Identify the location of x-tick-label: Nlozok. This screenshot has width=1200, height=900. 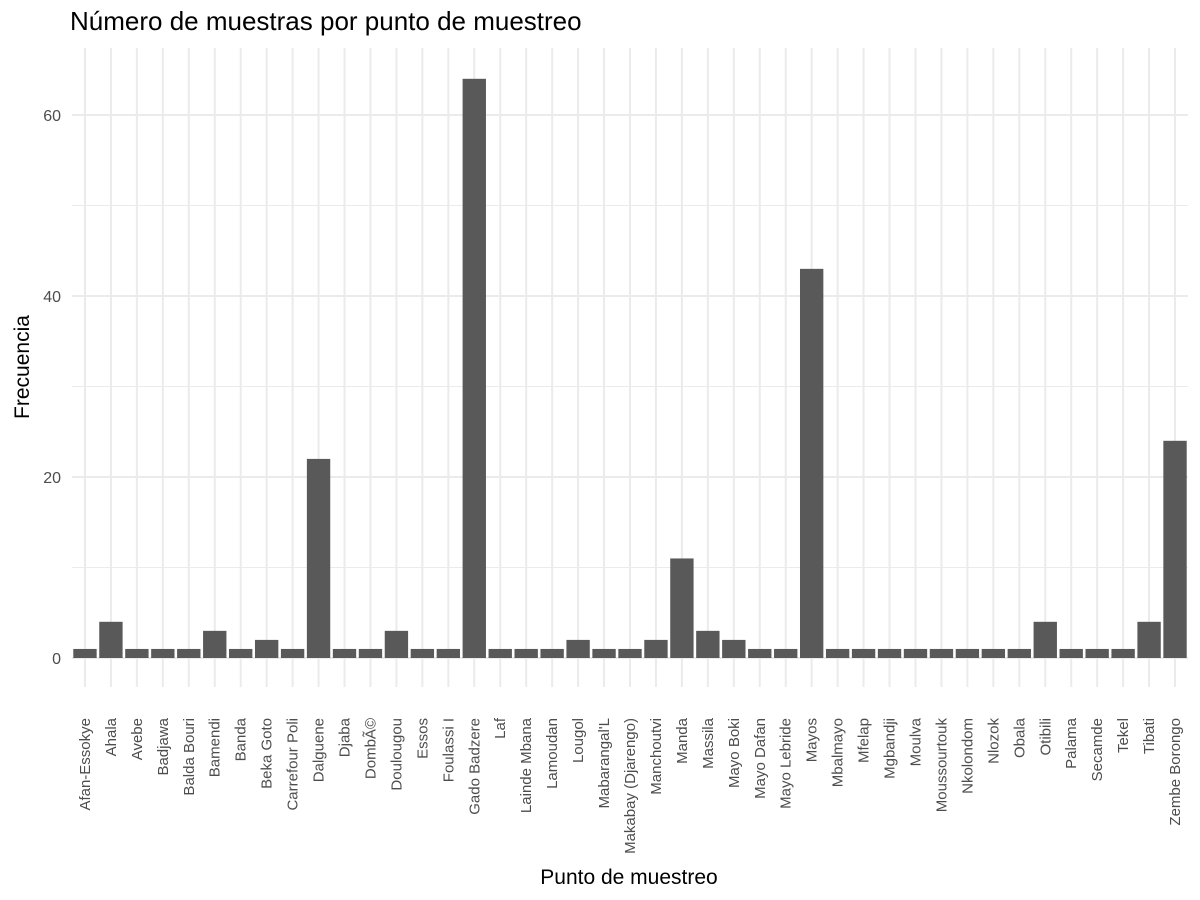
(993, 741).